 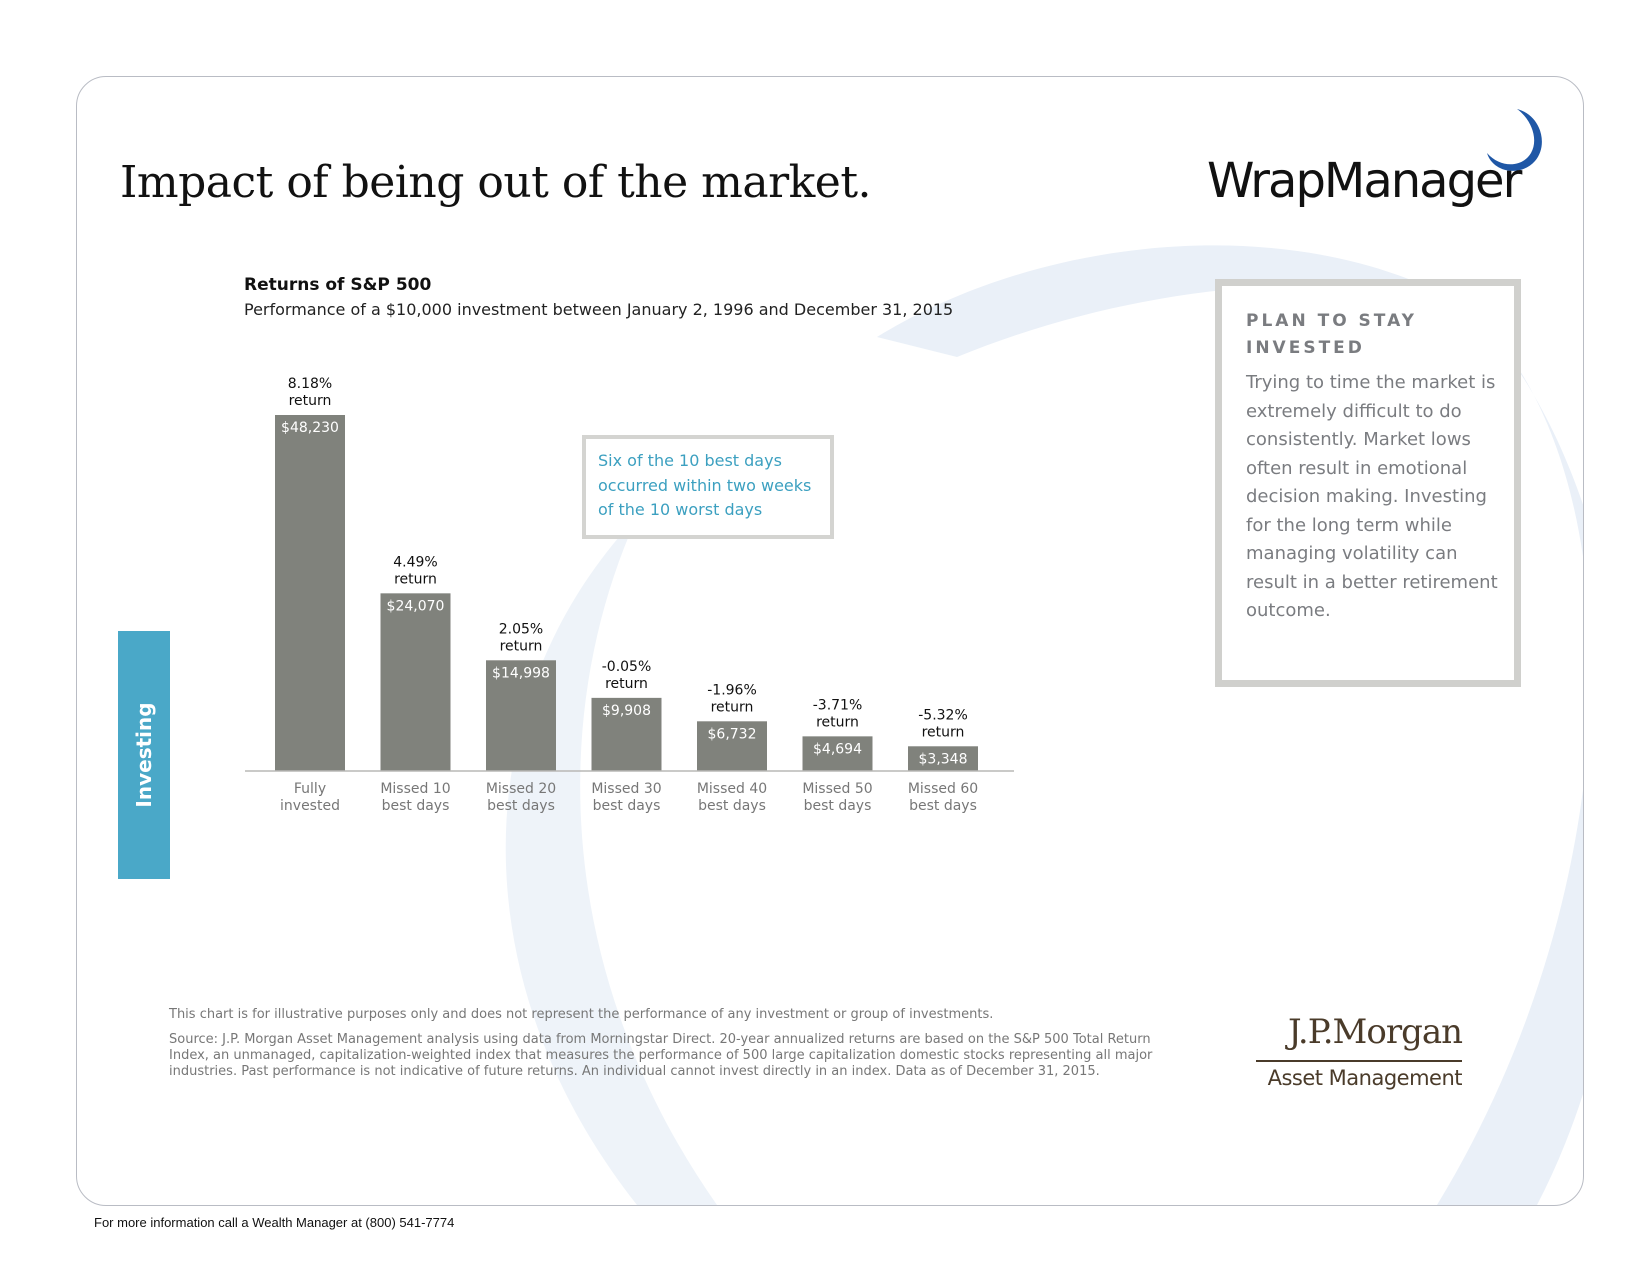 What do you see at coordinates (1167, 301) in the screenshot?
I see `swoosh-arc-upper` at bounding box center [1167, 301].